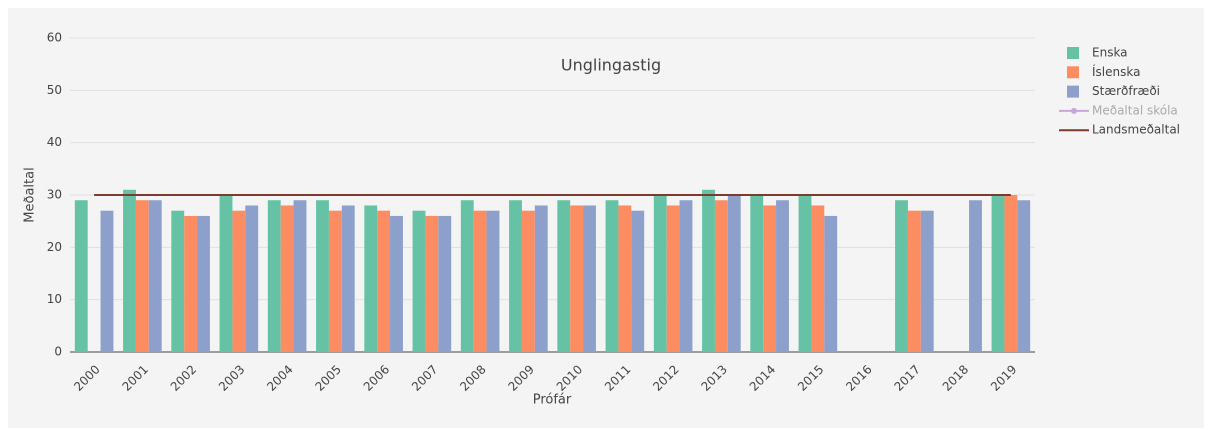  Describe the element at coordinates (54, 90) in the screenshot. I see `y-tick-label: 50` at that location.